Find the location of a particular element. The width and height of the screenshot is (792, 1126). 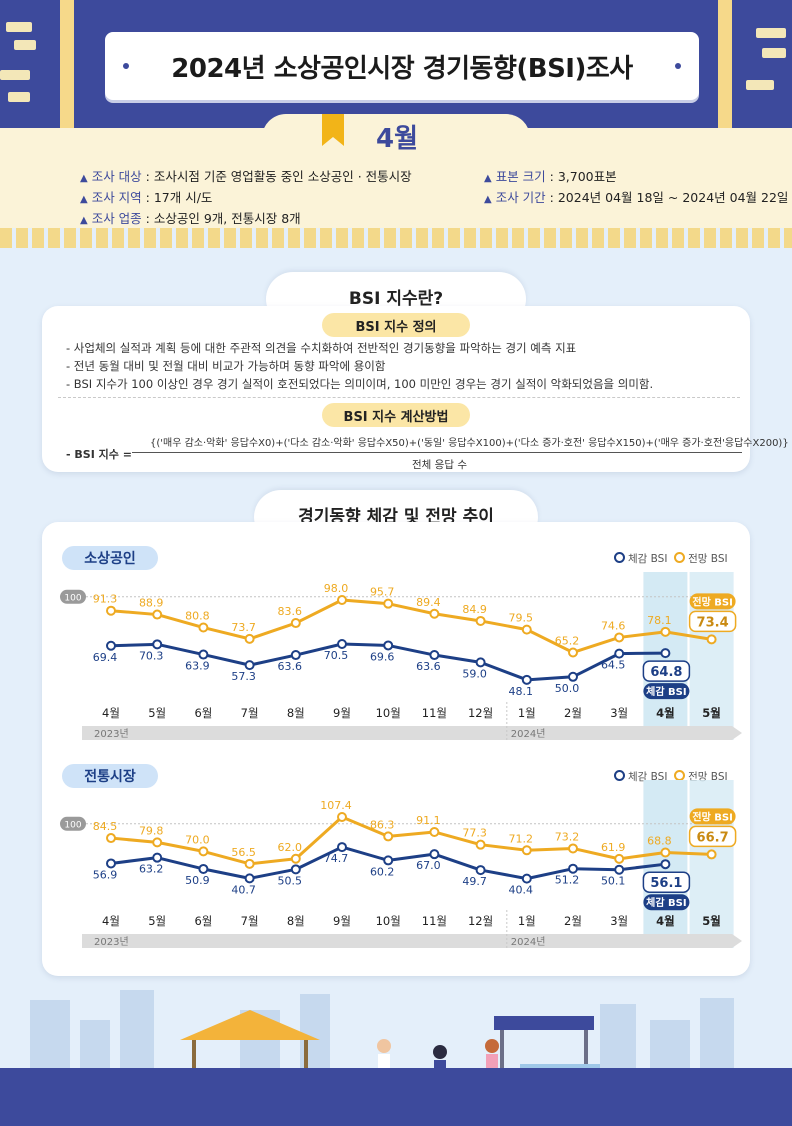

forecast-bsi-label: 80.8 is located at coordinates (197, 616).